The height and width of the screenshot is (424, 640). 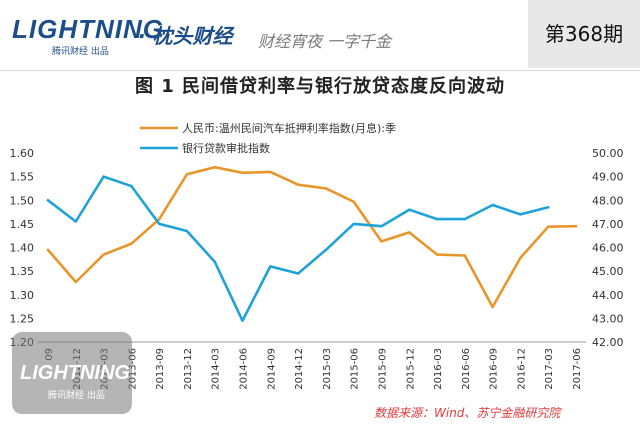 What do you see at coordinates (299, 369) in the screenshot?
I see `x-tick-label: 2014-12` at bounding box center [299, 369].